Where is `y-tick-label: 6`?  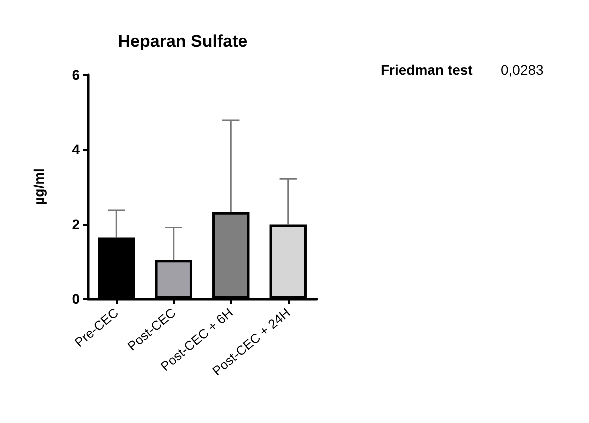
y-tick-label: 6 is located at coordinates (76, 75).